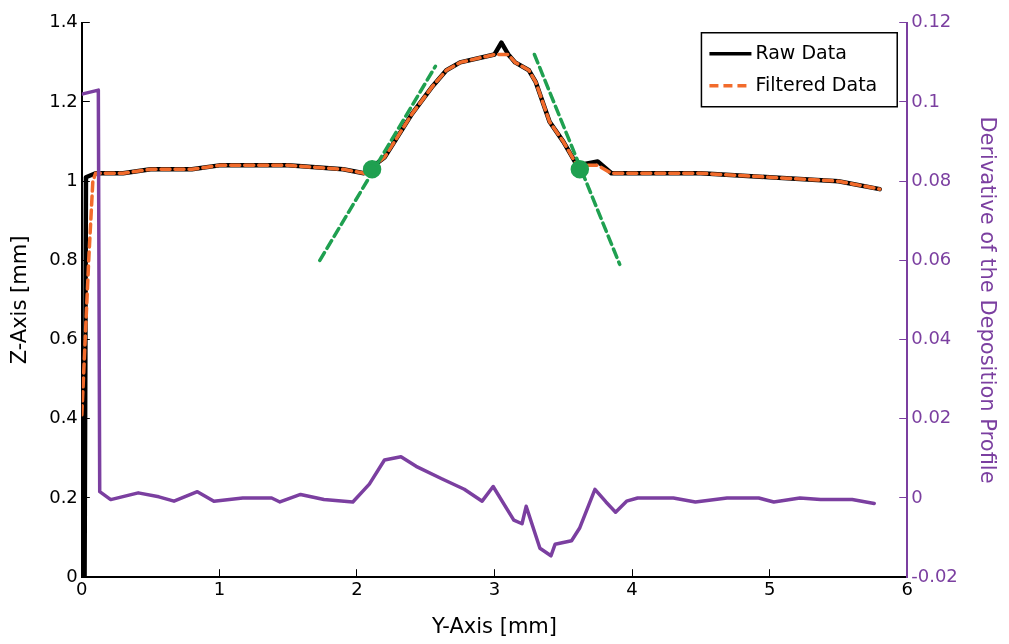 The image size is (1009, 644). What do you see at coordinates (907, 588) in the screenshot?
I see `x-tick-label: 6` at bounding box center [907, 588].